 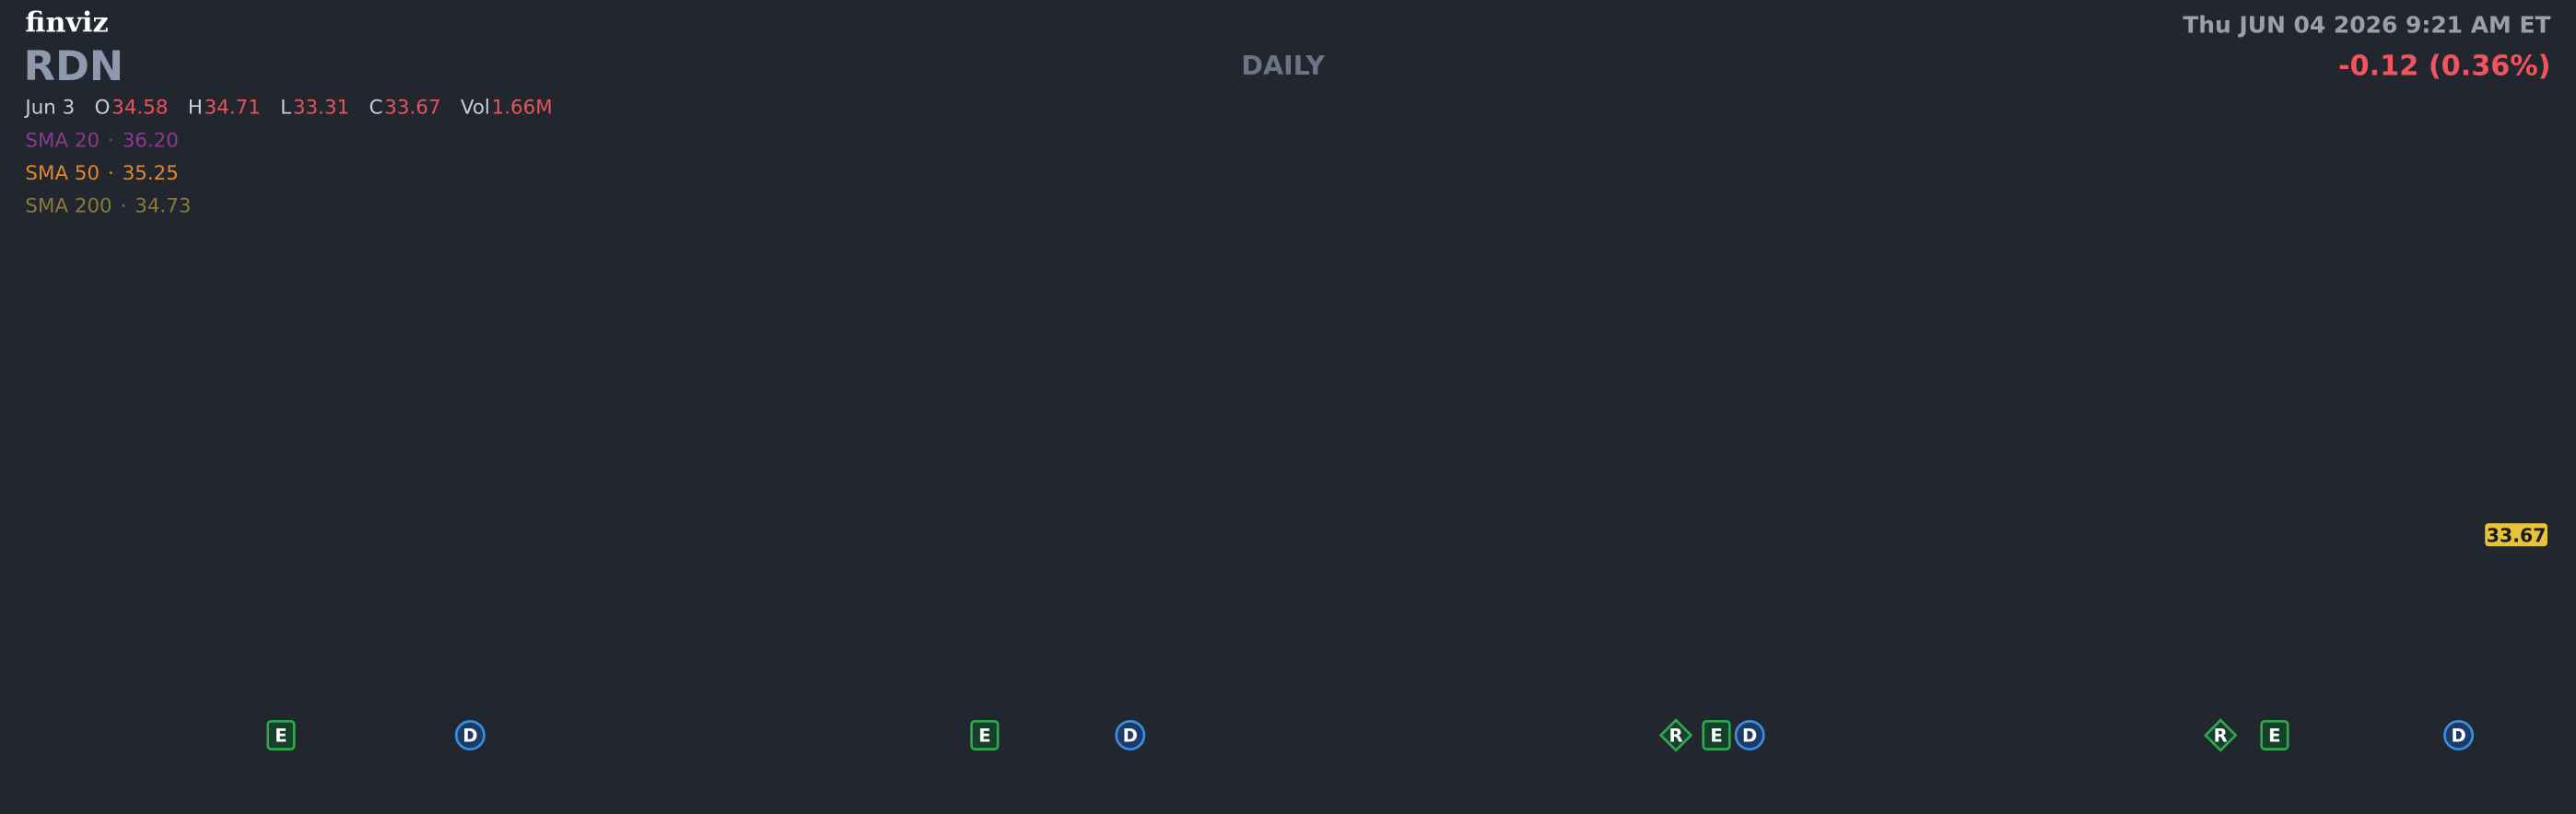 What do you see at coordinates (2366, 25) in the screenshot?
I see `datetime: Thu JUN 04 2026 9:21 AM ET` at bounding box center [2366, 25].